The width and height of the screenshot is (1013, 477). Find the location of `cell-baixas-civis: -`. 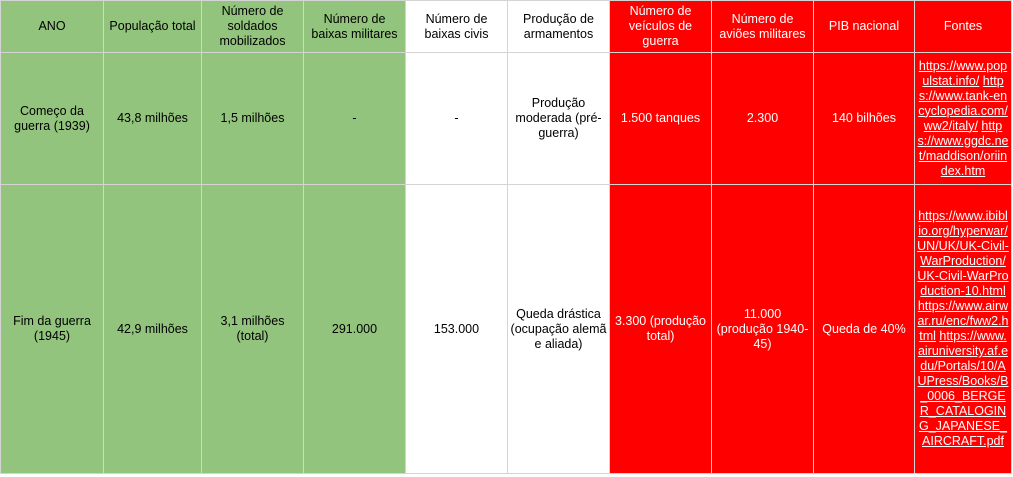

cell-baixas-civis: - is located at coordinates (456, 118).